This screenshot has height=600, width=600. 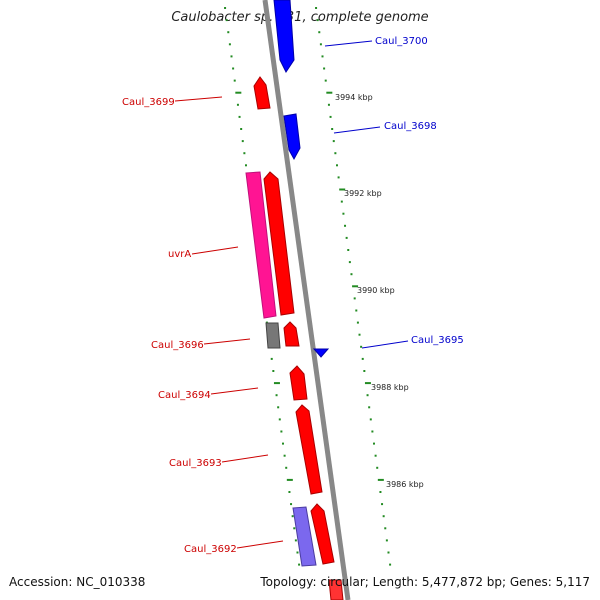 I want to click on scale-label: 3990 kbp, so click(x=376, y=290).